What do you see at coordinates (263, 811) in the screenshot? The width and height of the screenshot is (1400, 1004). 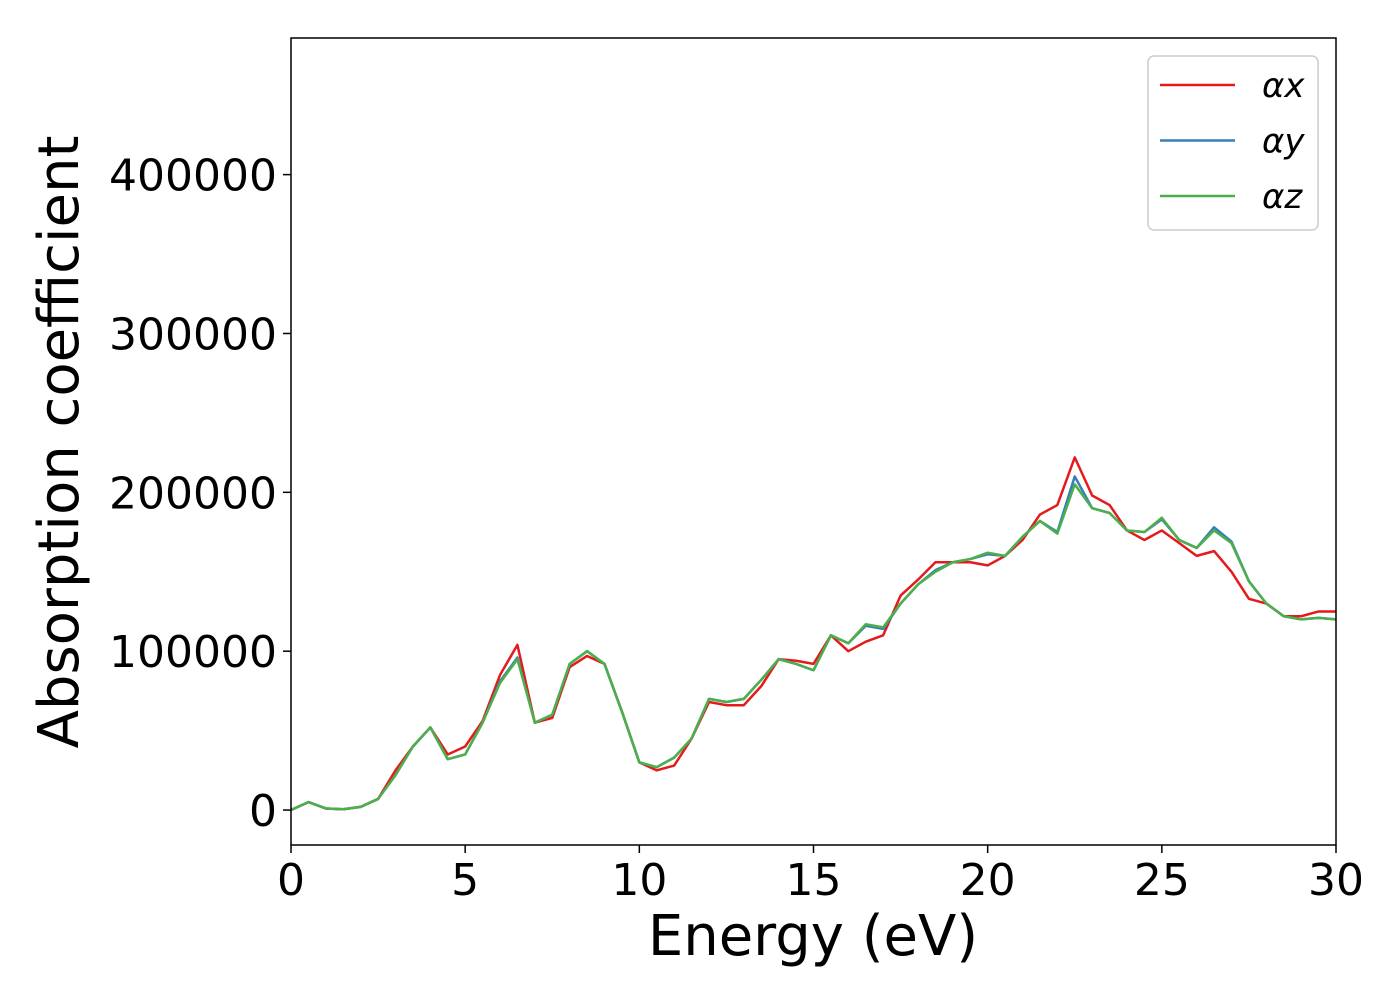 I see `y-tick-label: 0` at bounding box center [263, 811].